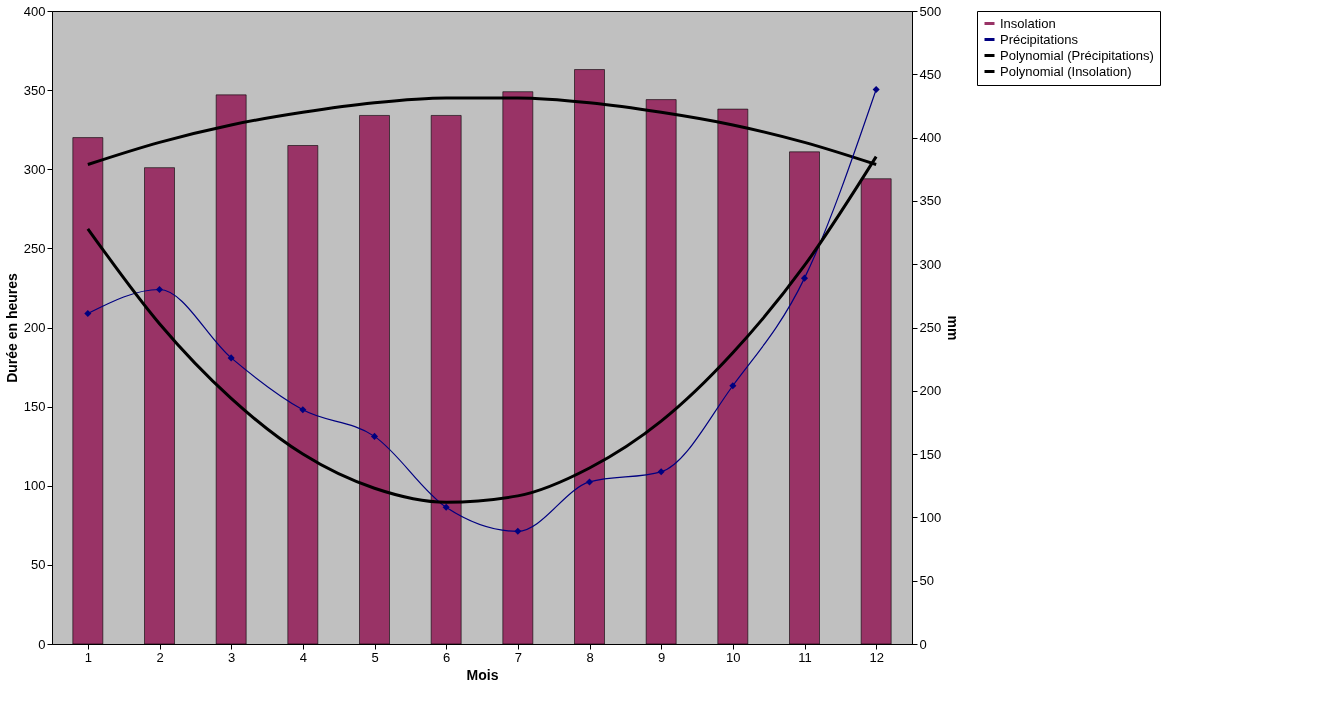  What do you see at coordinates (930, 517) in the screenshot?
I see `y2-tick-label: 100` at bounding box center [930, 517].